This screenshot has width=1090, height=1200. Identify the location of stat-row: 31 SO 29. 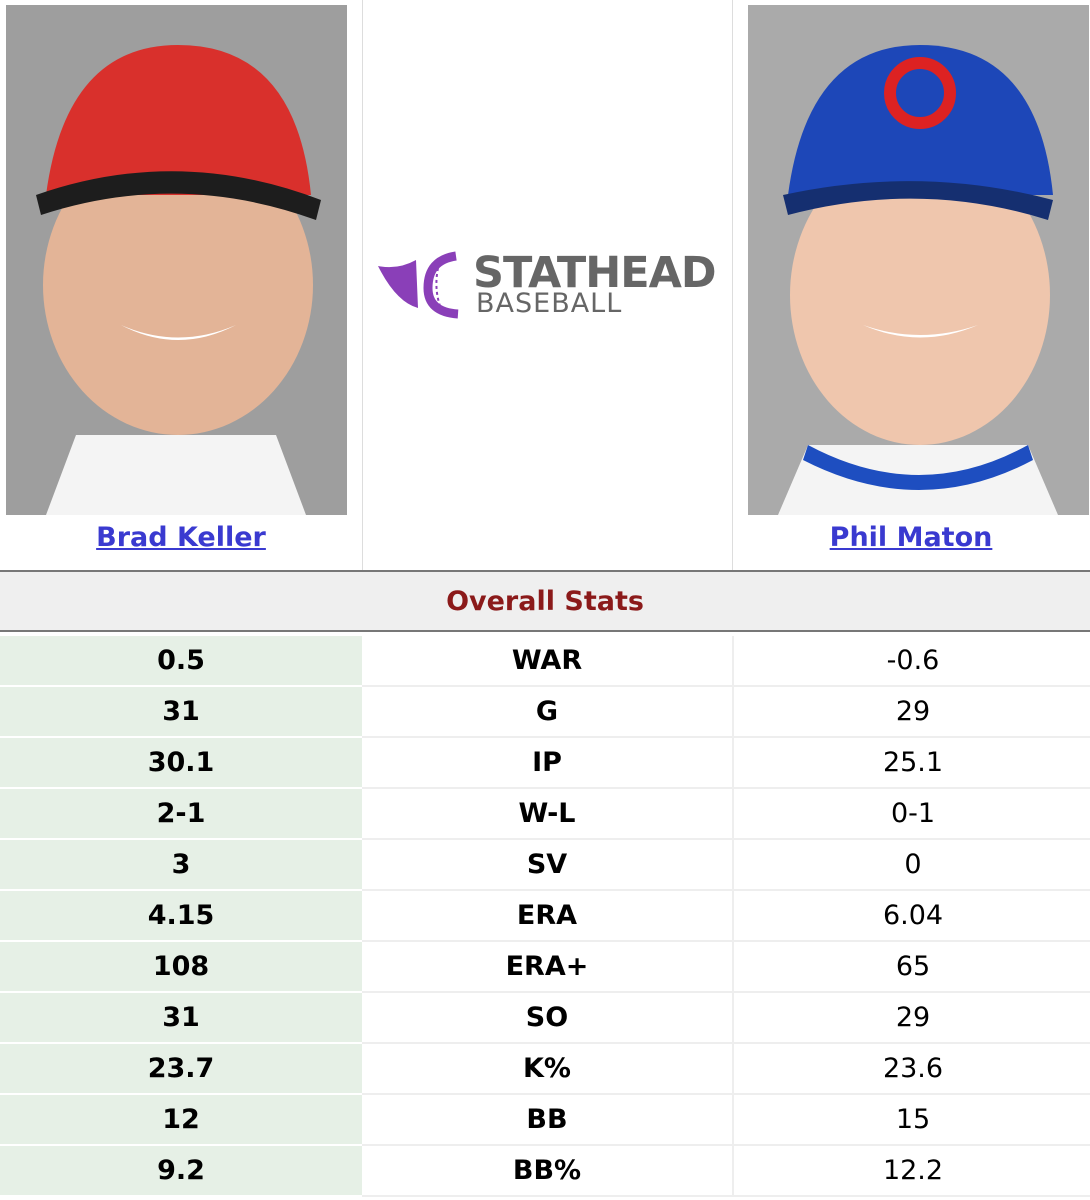
(545, 1018).